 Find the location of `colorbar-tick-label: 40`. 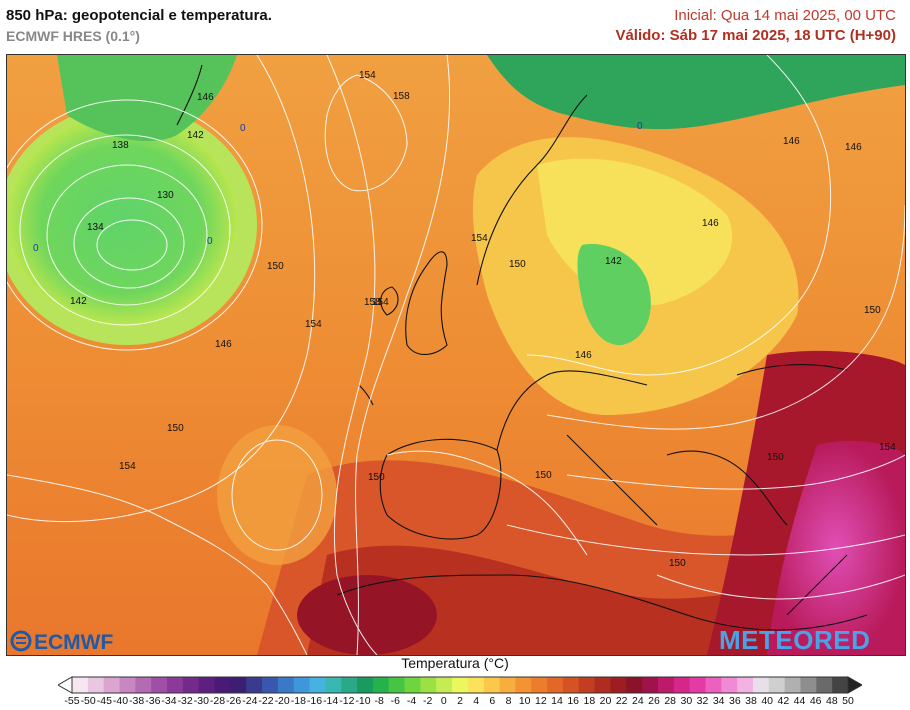

colorbar-tick-label: 40 is located at coordinates (767, 701).